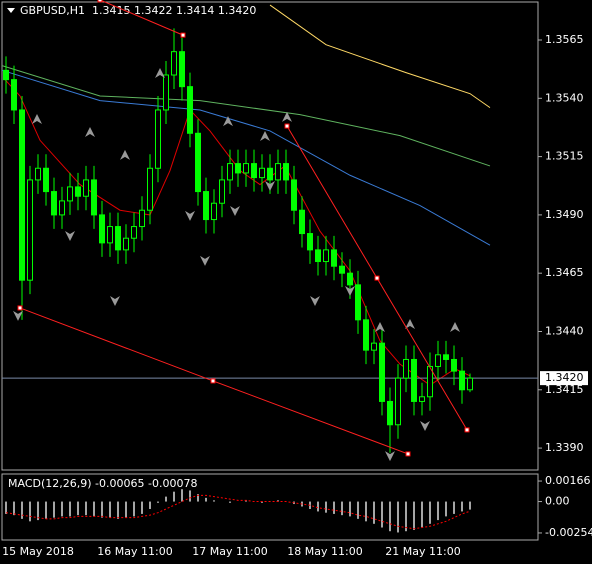 The image size is (592, 564). Describe the element at coordinates (102, 483) in the screenshot. I see `macd-label: MACD(12,26,9) -0.00065 -0.00078` at that location.